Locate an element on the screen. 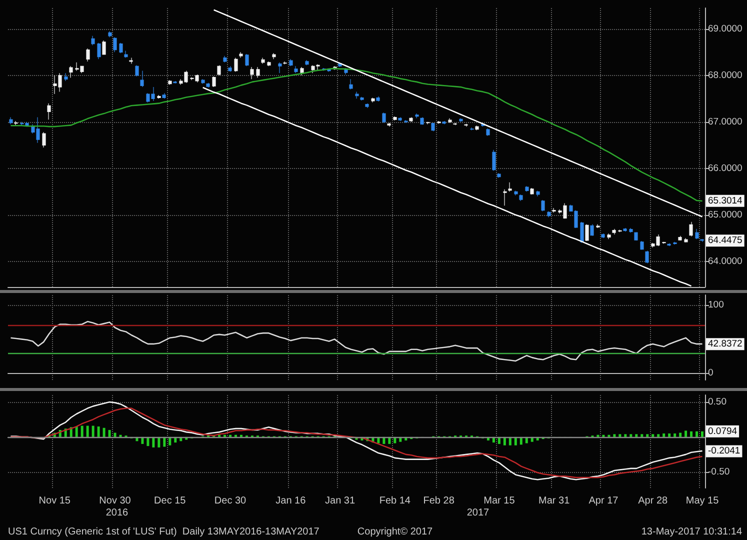  y-tick-label: -0.50 is located at coordinates (719, 472).